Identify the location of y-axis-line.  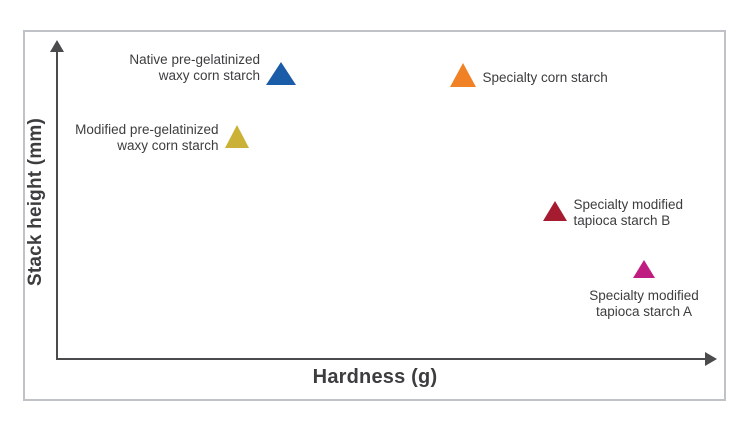
(57, 203).